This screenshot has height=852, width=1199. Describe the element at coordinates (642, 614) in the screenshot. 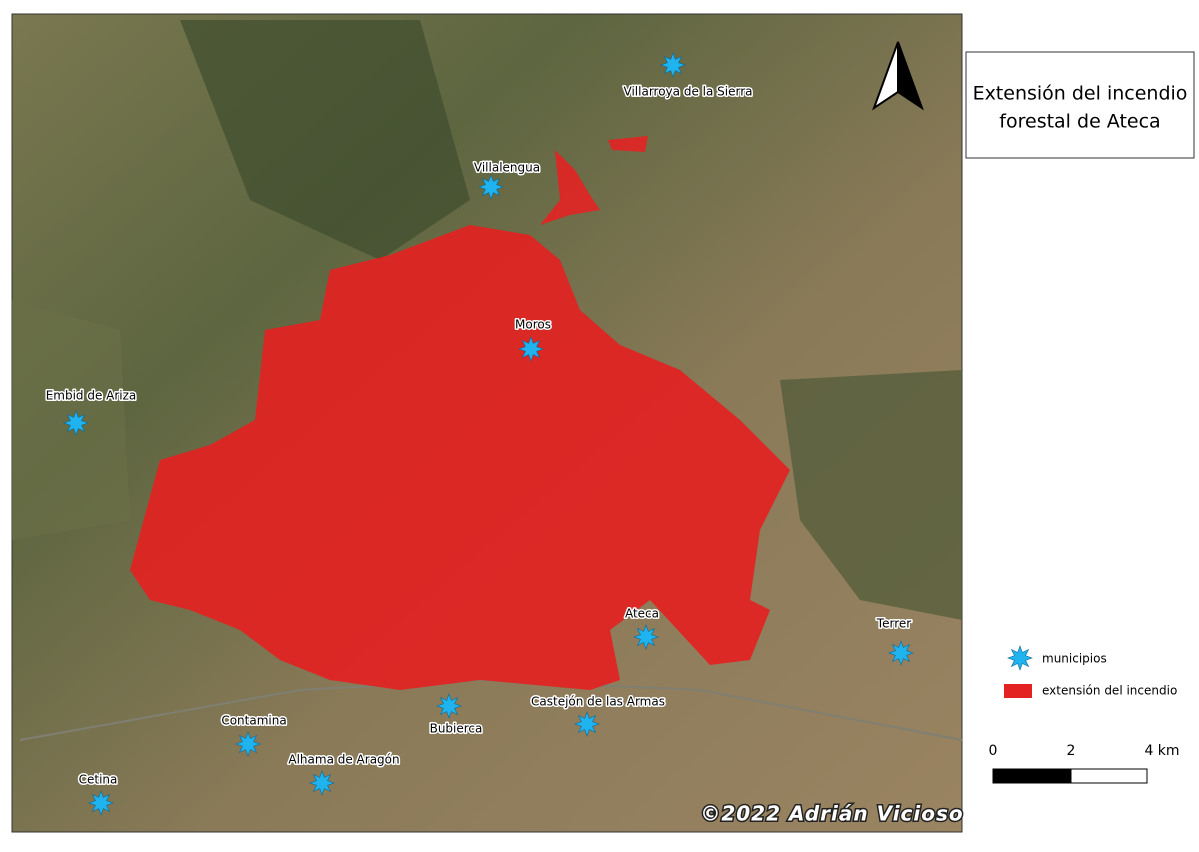

I see `town-label: Ateca` at that location.